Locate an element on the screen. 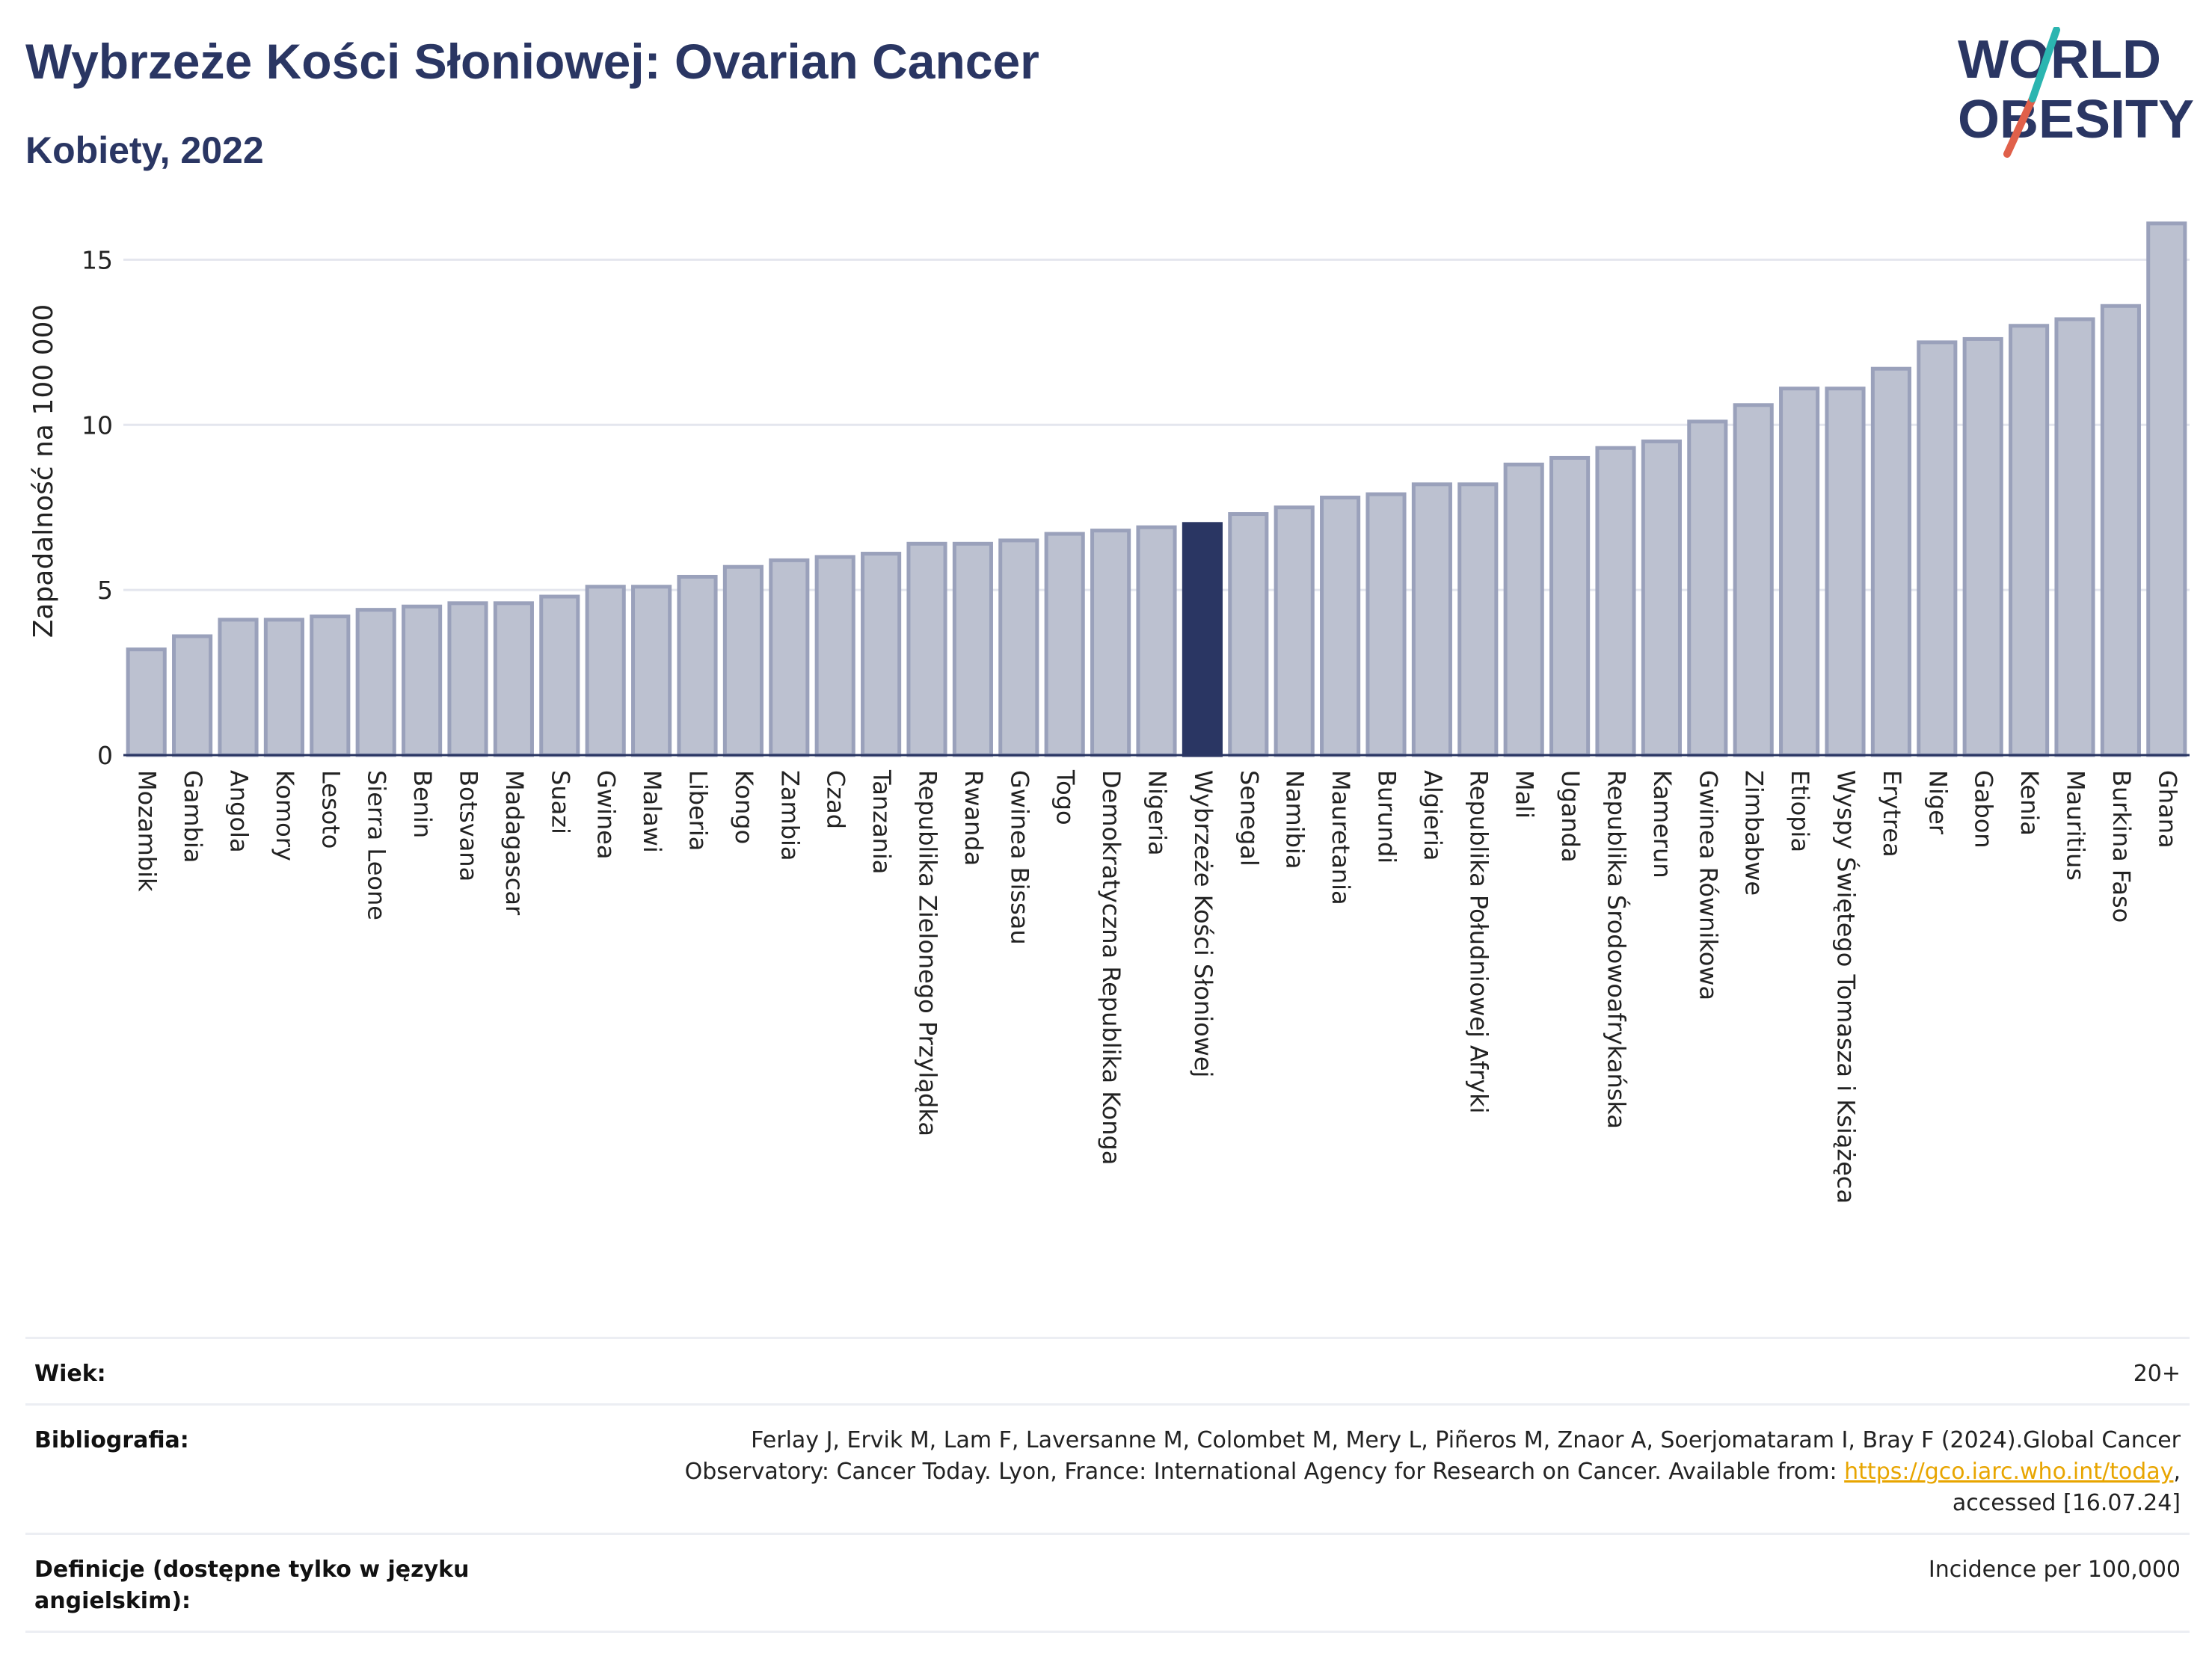 Image resolution: width=2212 pixels, height=1656 pixels. bibliography-accessed: , accessed [16.07.24] is located at coordinates (2066, 1487).